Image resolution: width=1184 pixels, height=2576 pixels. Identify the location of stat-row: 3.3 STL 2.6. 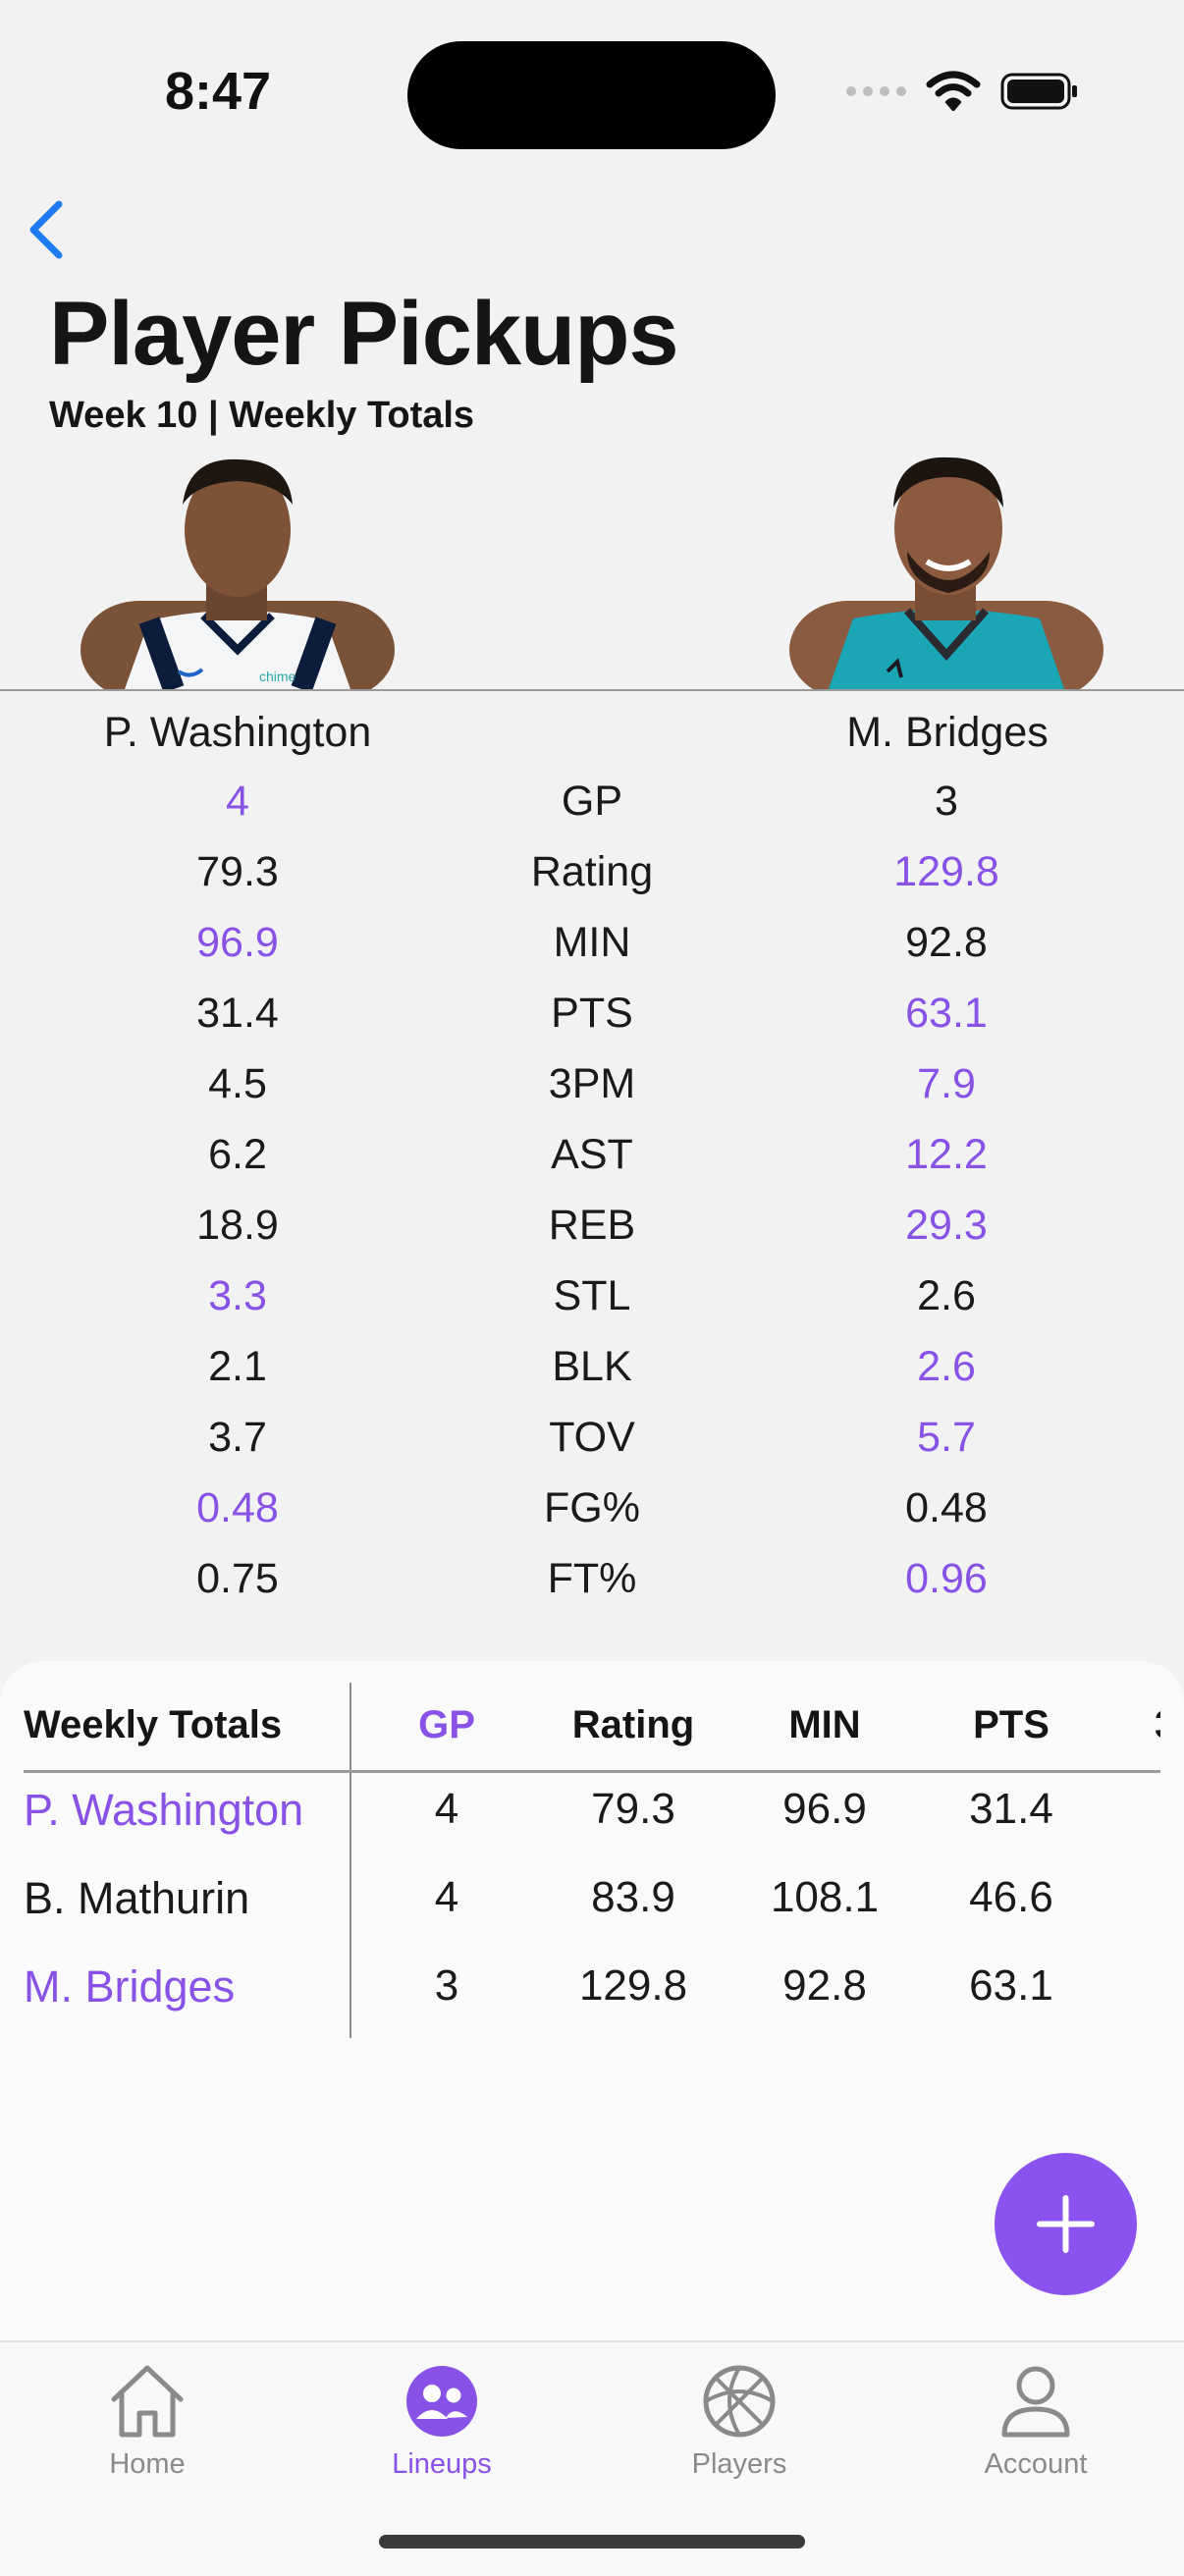
(592, 1303).